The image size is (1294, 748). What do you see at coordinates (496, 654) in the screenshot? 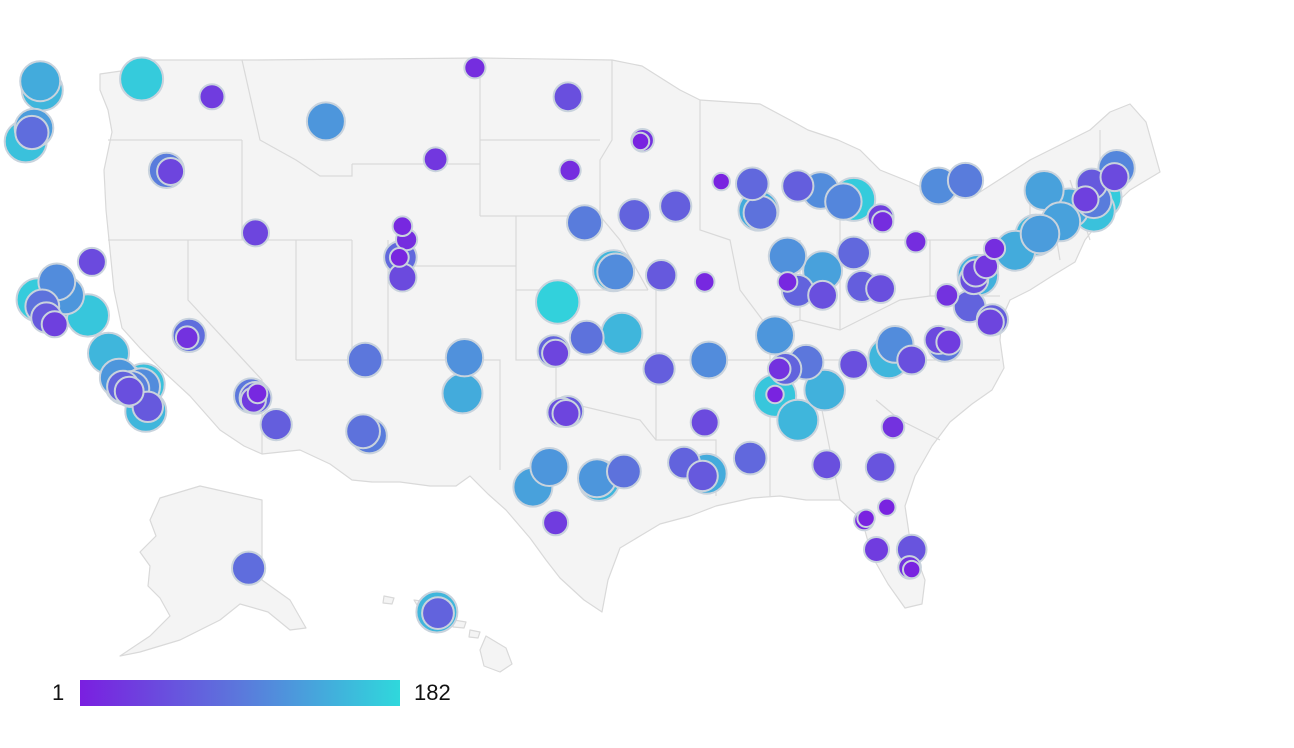
I see `hawaii-big-island` at bounding box center [496, 654].